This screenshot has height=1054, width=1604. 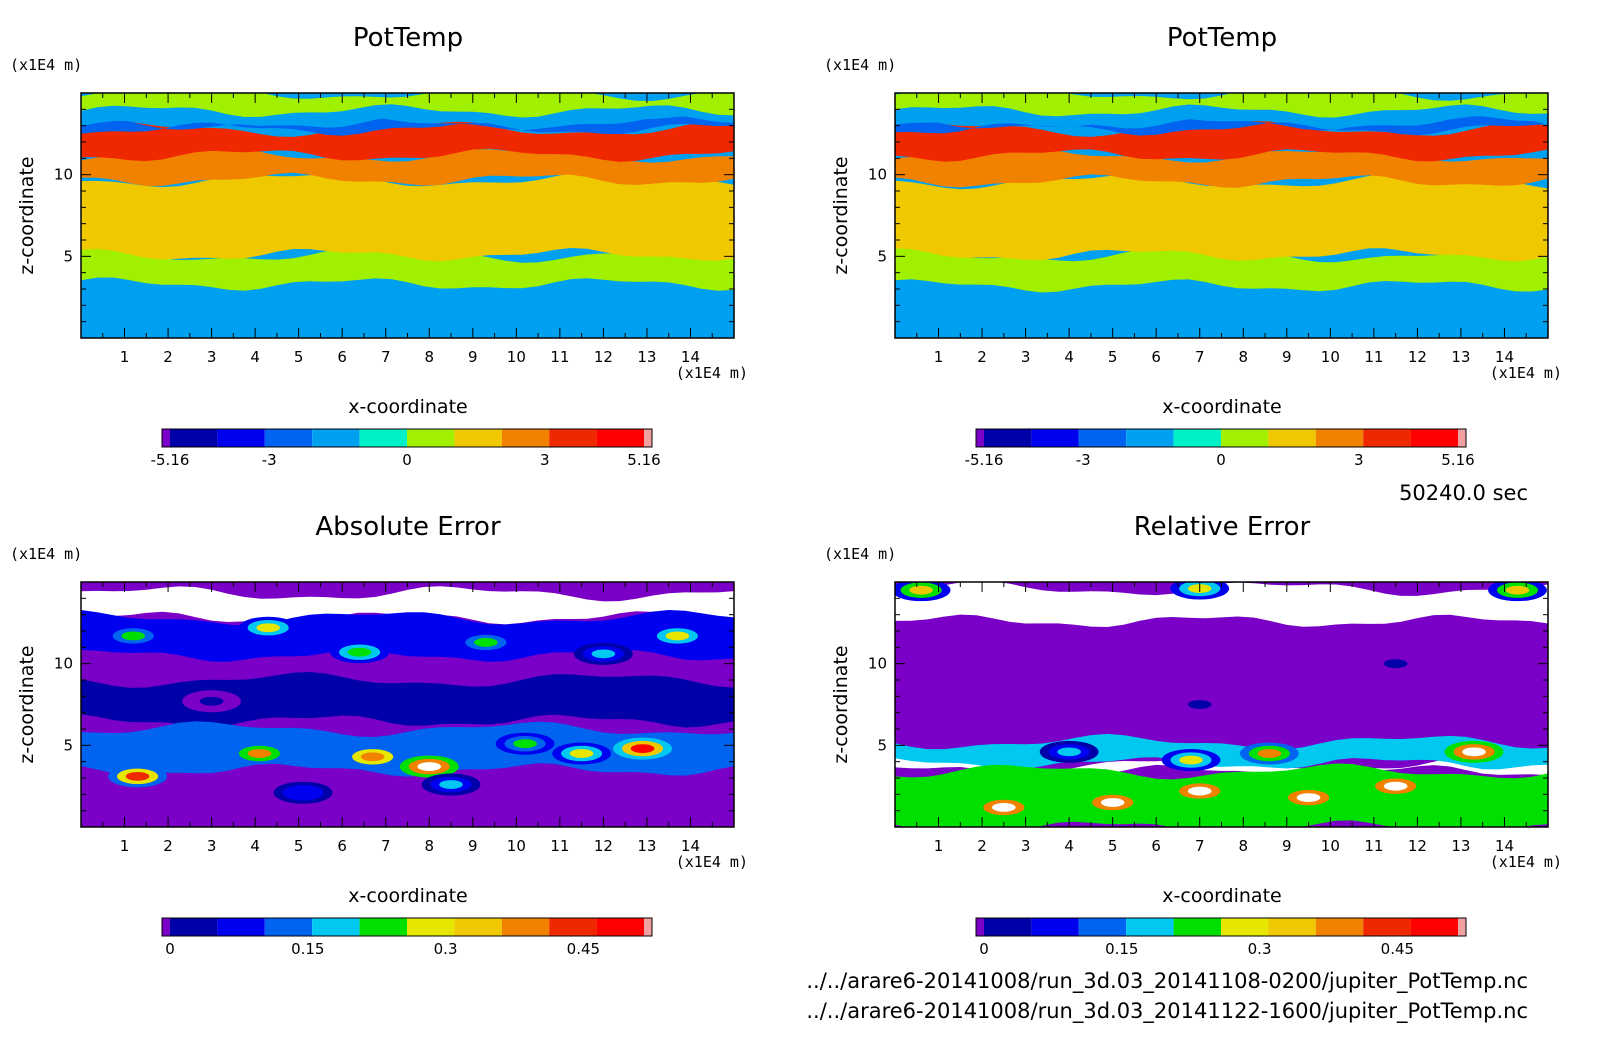 I want to click on chart-title: Absolute Error, so click(x=408, y=527).